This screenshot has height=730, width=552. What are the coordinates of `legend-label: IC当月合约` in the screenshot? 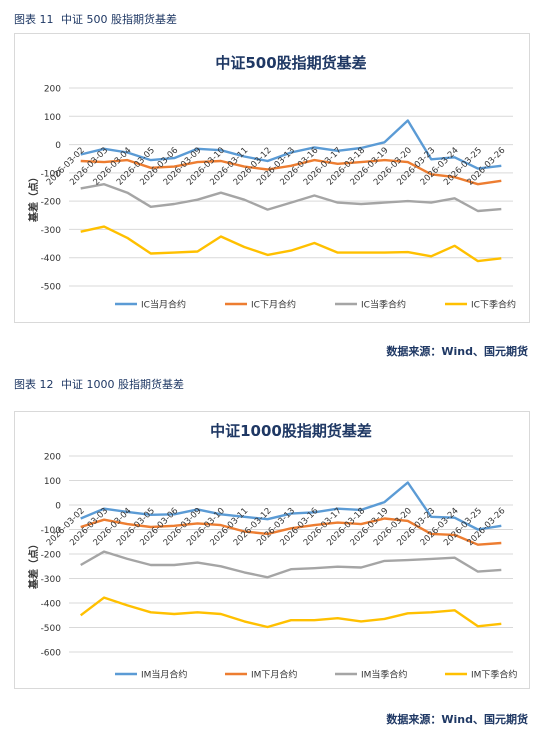 It's located at (163, 305).